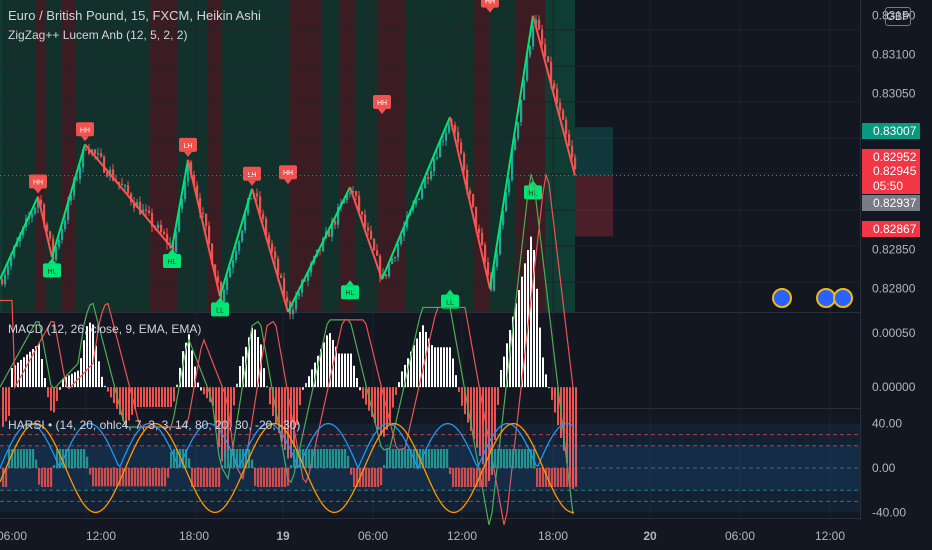 This screenshot has width=932, height=550. I want to click on macd-tick-label: 0.00050, so click(894, 333).